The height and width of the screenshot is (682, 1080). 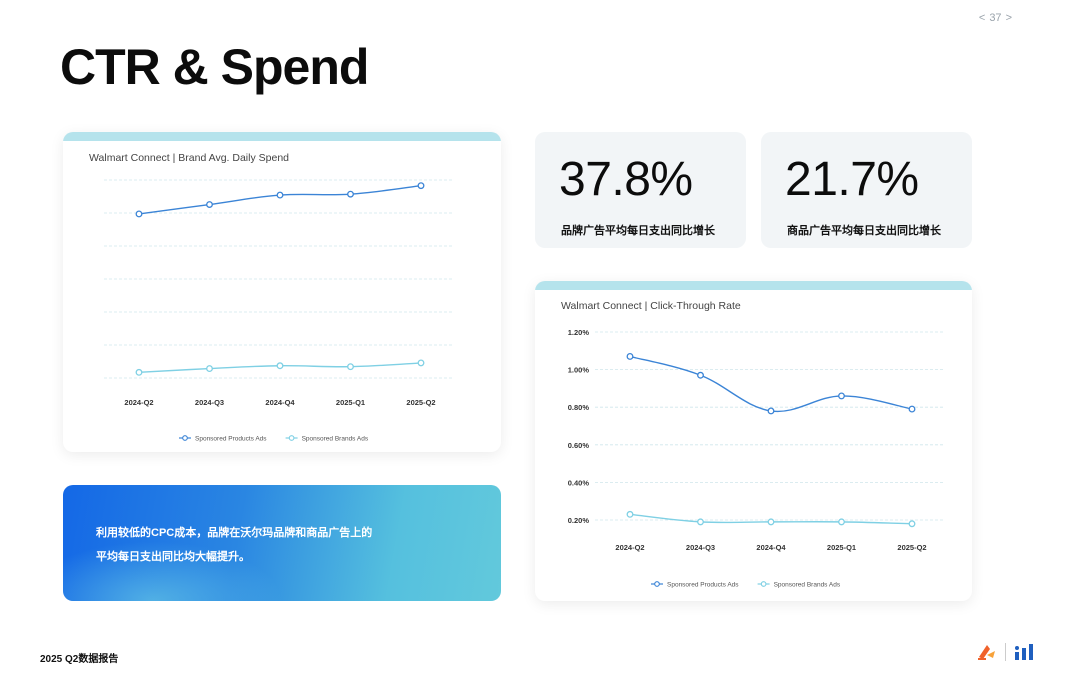 I want to click on y-tick-label: 0.60%, so click(x=579, y=445).